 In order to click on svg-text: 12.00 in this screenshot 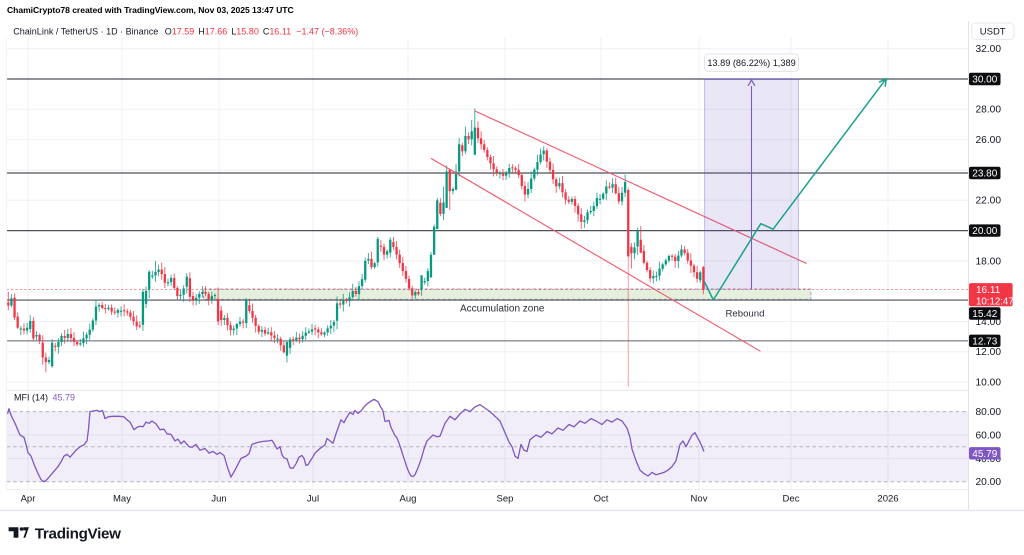, I will do `click(989, 352)`.